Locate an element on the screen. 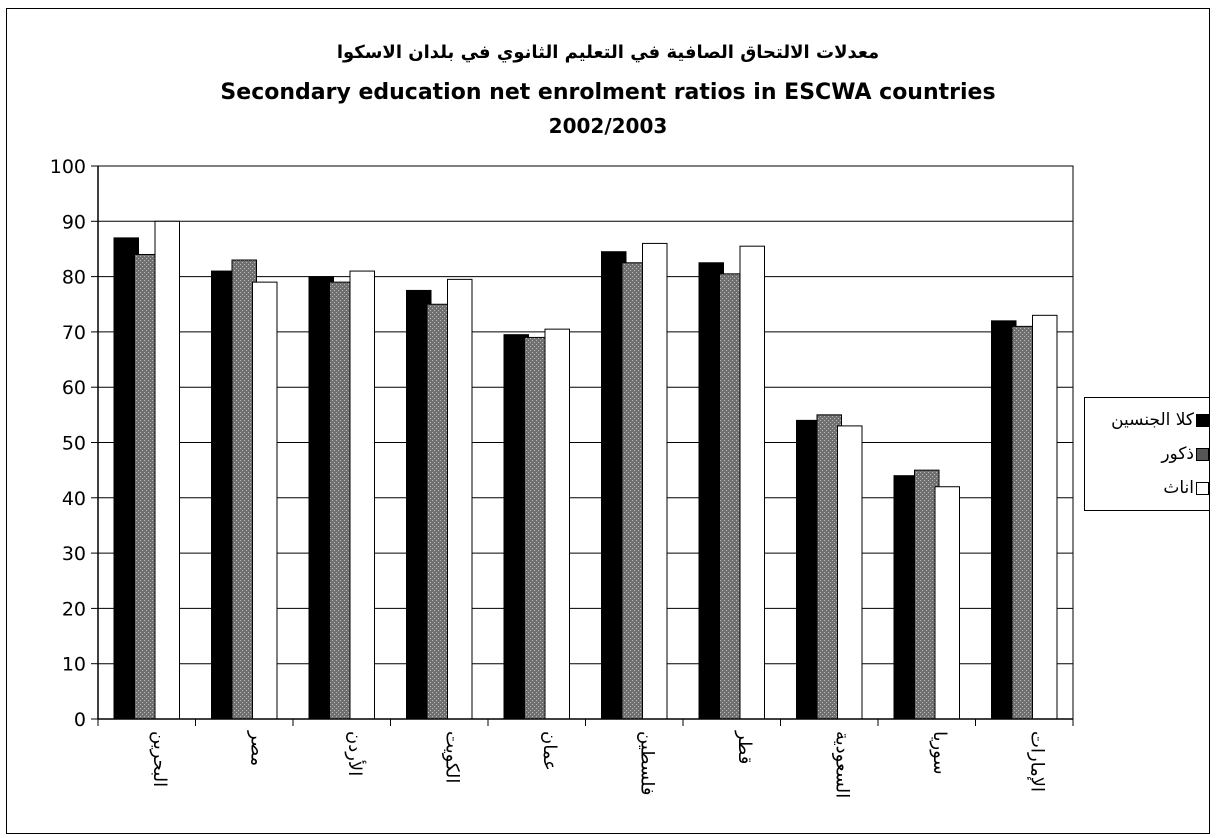  x-tick-label: قطر is located at coordinates (744, 747).